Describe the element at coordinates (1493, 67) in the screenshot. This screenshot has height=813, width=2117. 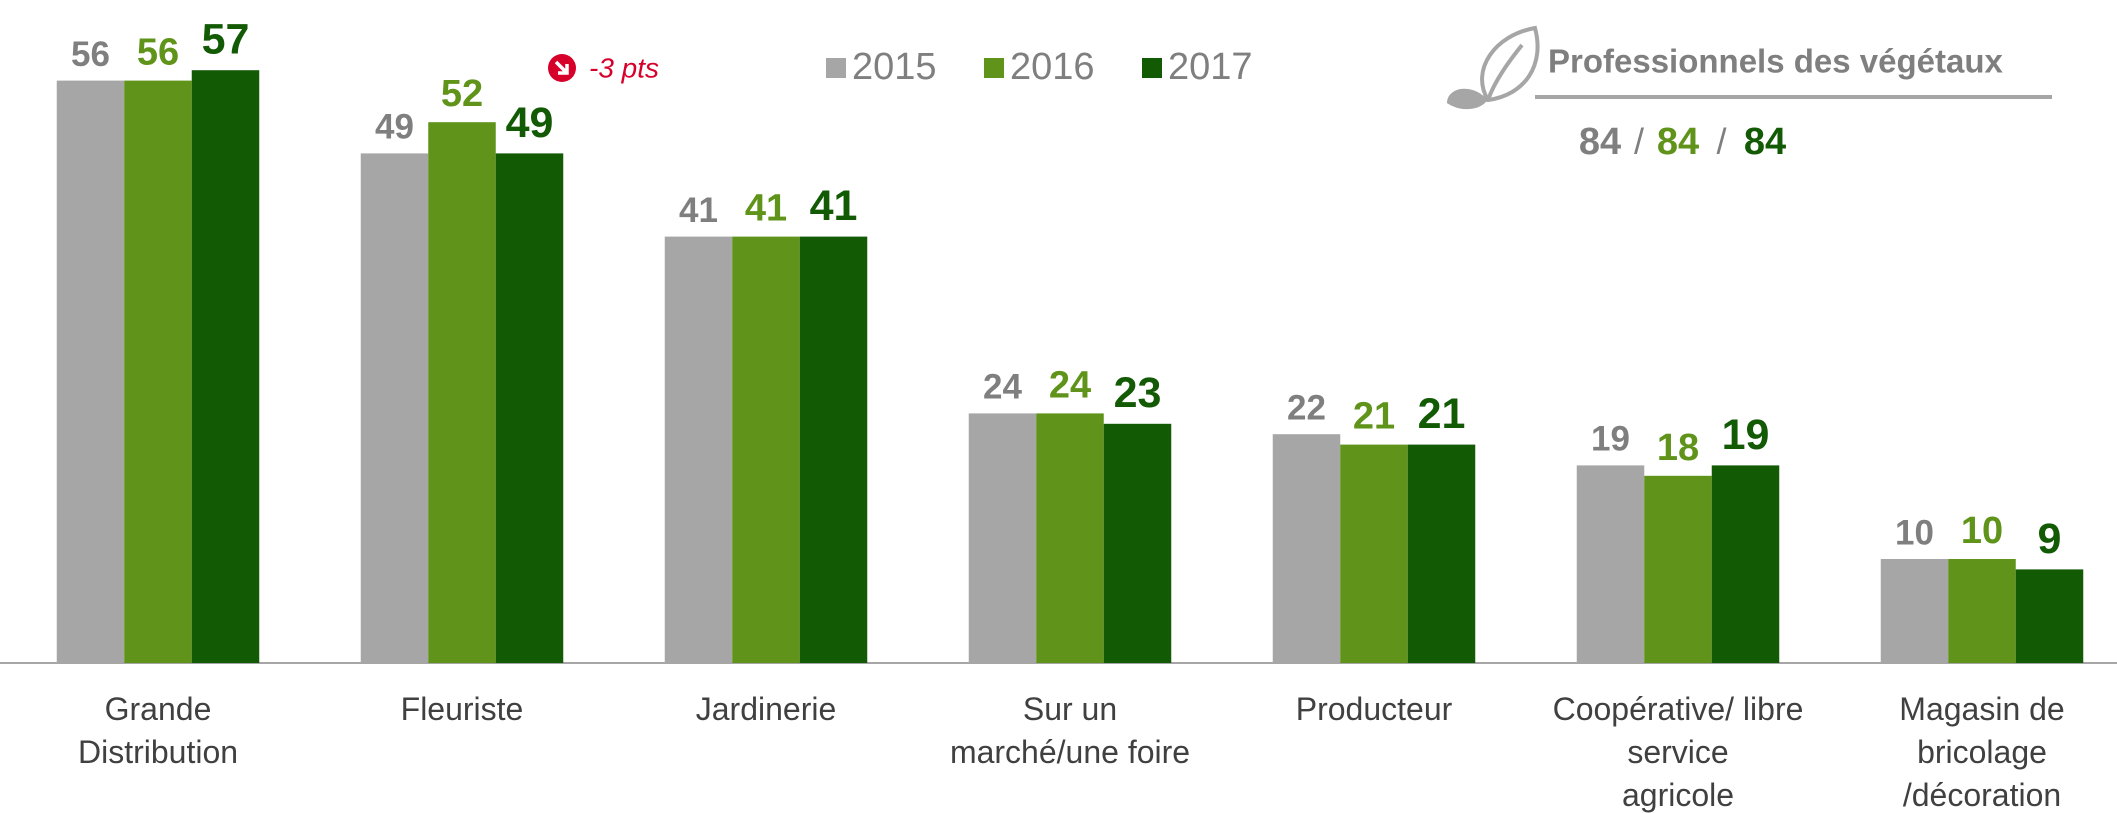
I see `leaf-icon` at that location.